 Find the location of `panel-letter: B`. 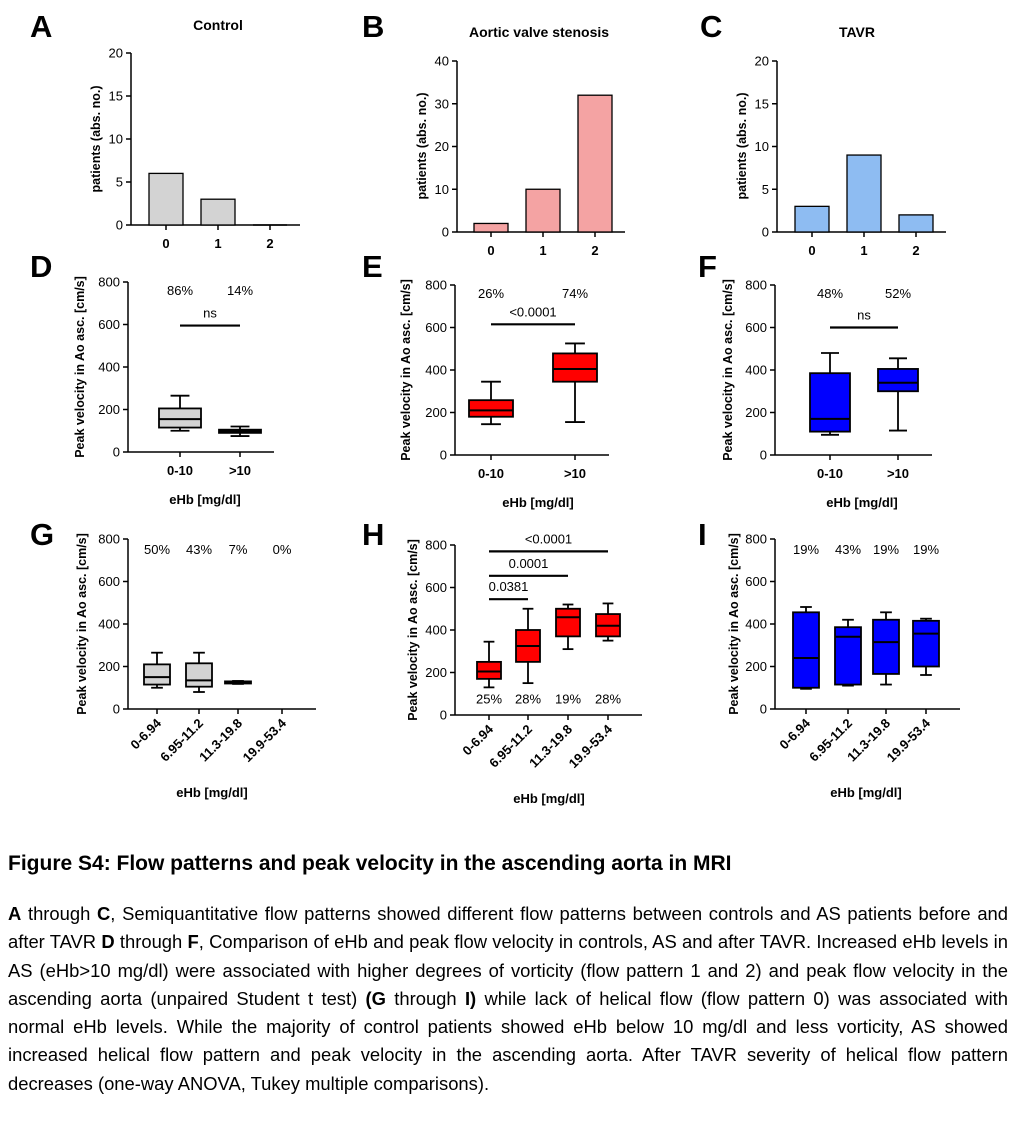

panel-letter: B is located at coordinates (373, 26).